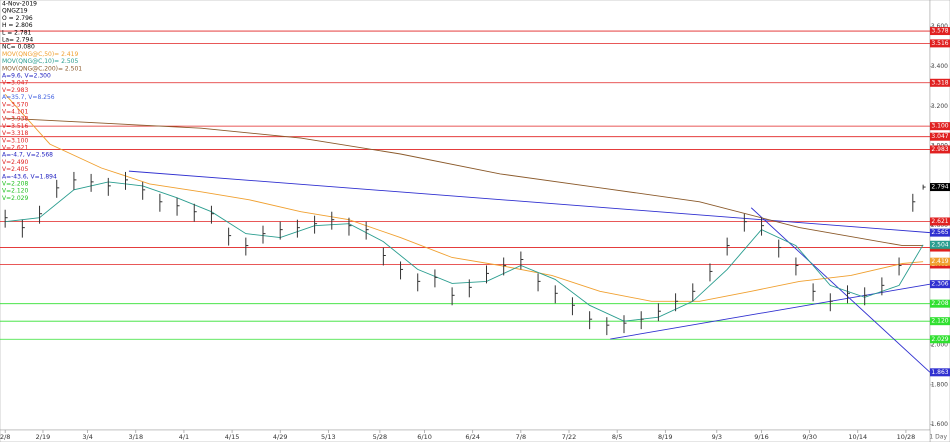  Describe the element at coordinates (521, 437) in the screenshot. I see `x-tick-label: 7/8` at that location.